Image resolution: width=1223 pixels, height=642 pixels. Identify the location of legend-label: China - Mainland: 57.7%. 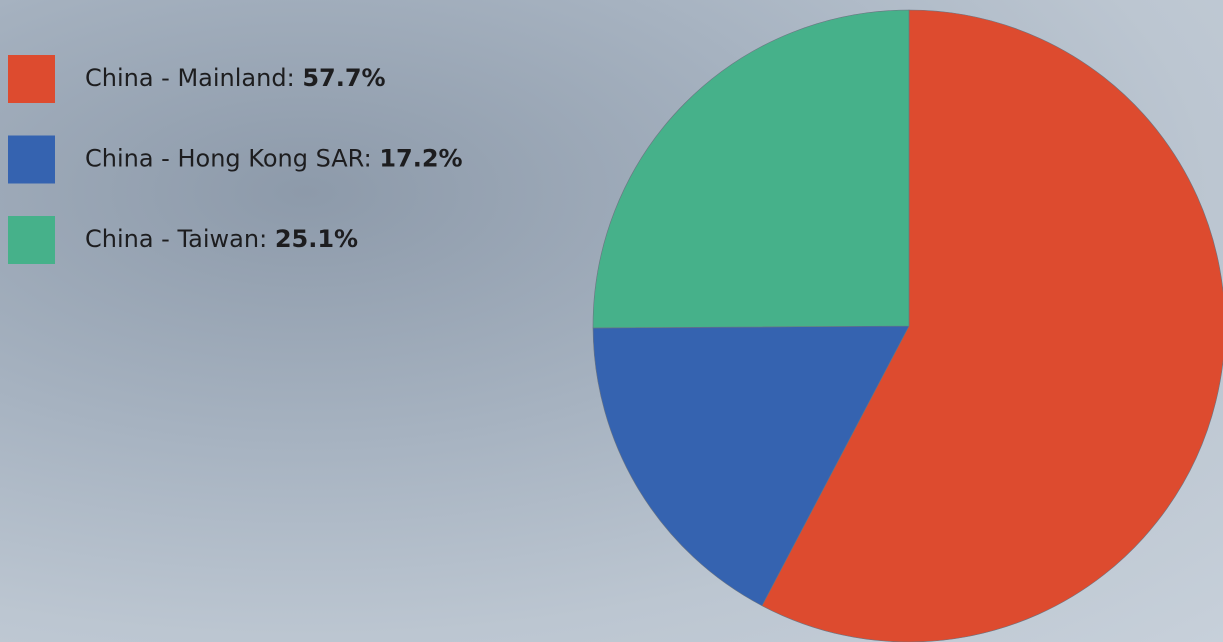
(235, 78).